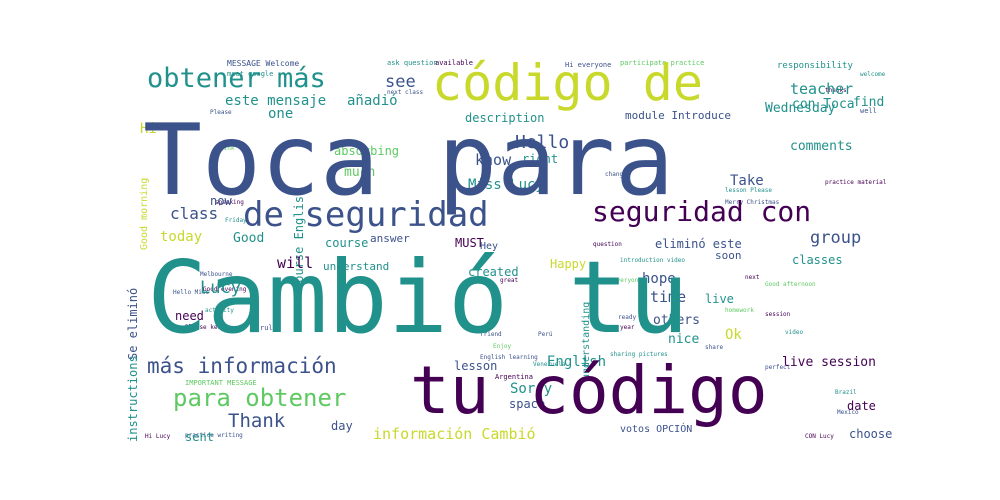 Image resolution: width=1000 pixels, height=500 pixels. I want to click on word-year: year, so click(627, 327).